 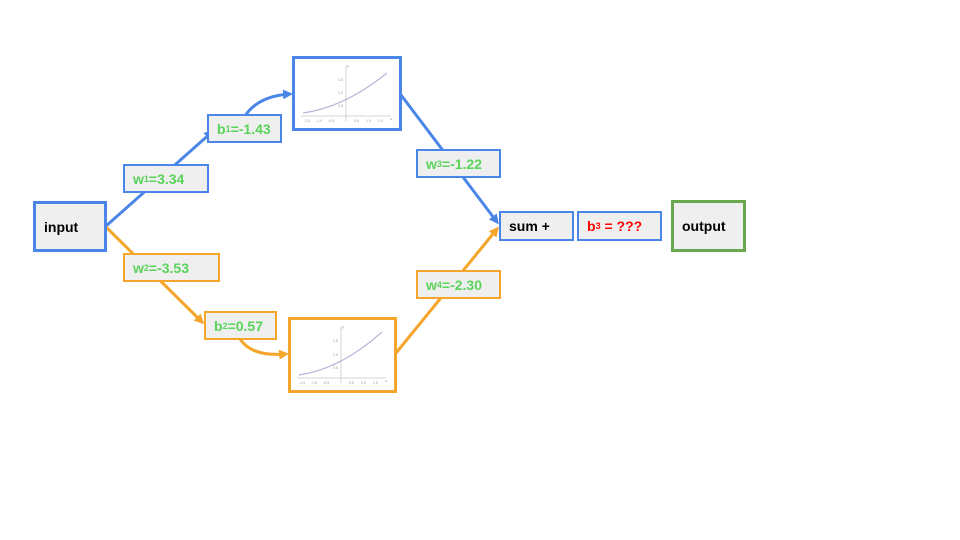 What do you see at coordinates (263, 349) in the screenshot?
I see `arrow-b2-to-bottom-plot` at bounding box center [263, 349].